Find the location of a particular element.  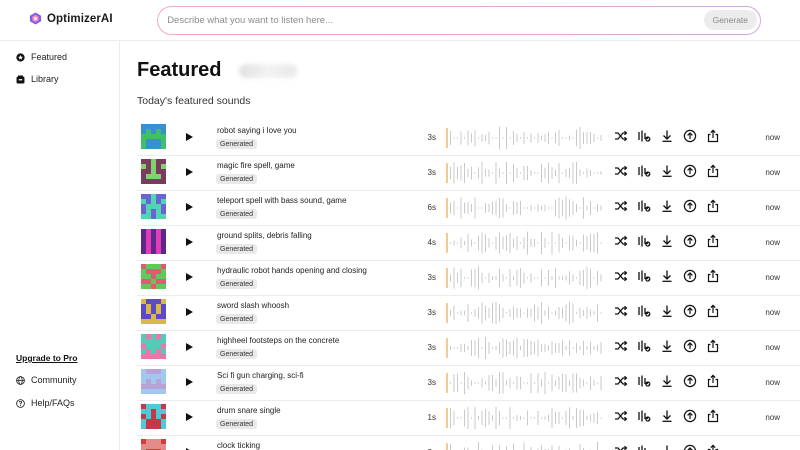

sidebar-item-community: Community is located at coordinates (46, 380).